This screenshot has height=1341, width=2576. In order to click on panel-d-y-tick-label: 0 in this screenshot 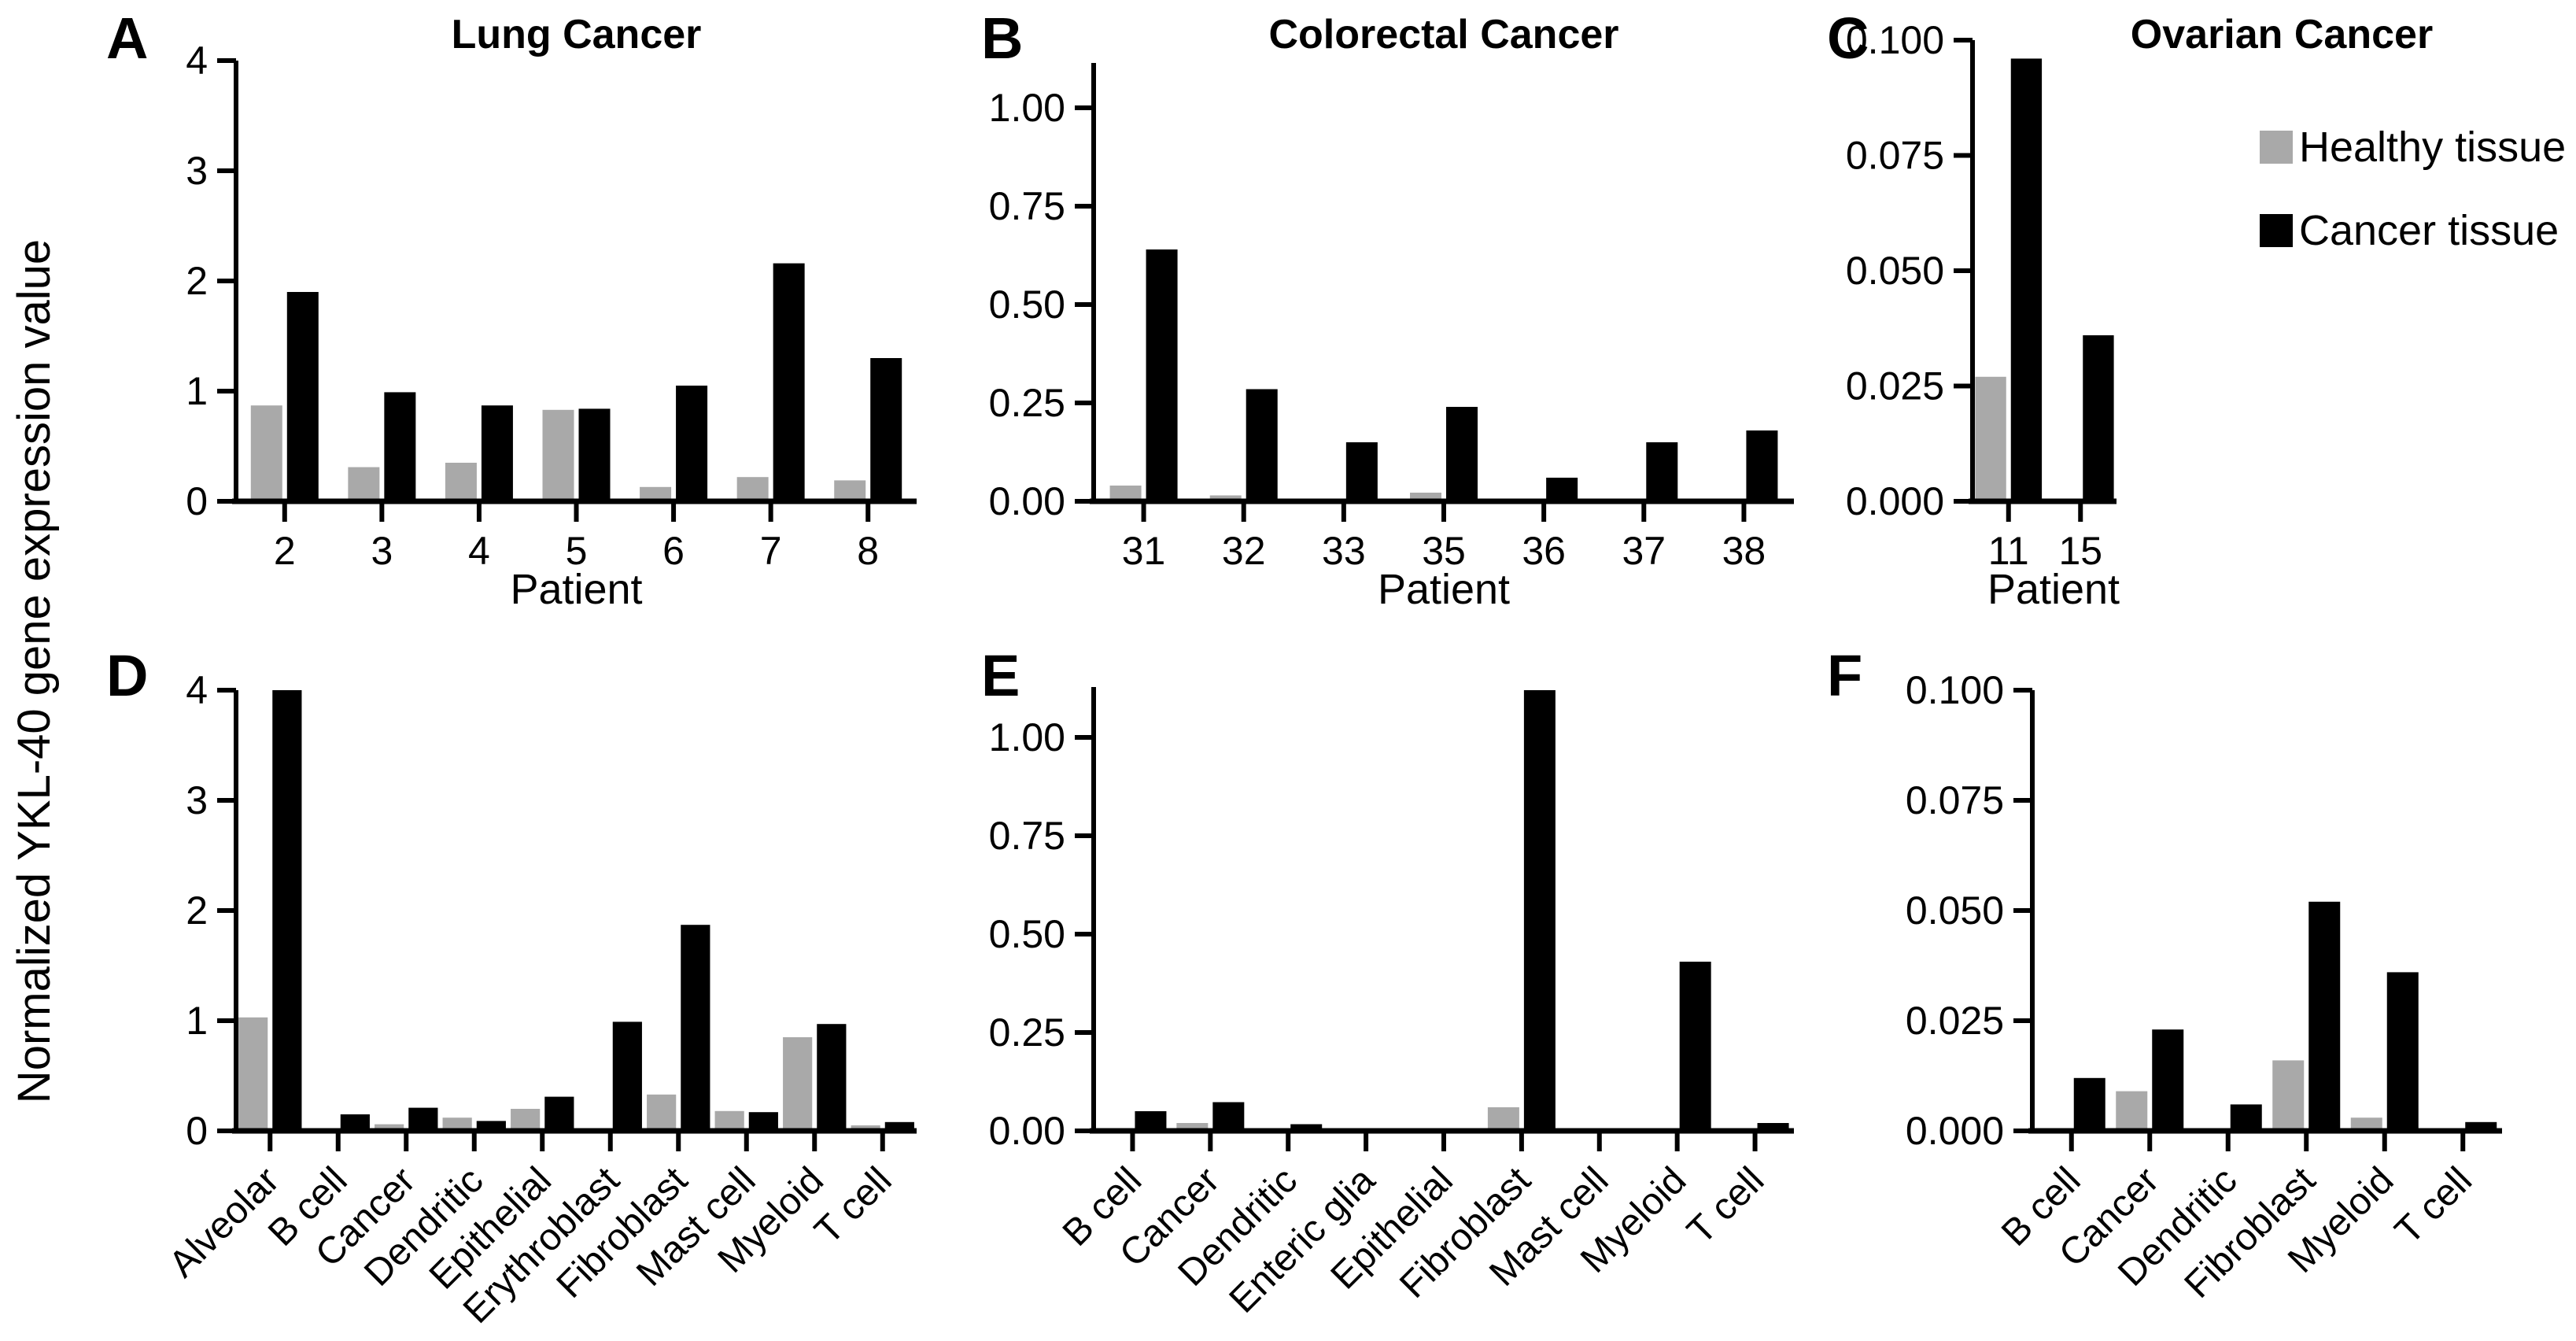, I will do `click(197, 1131)`.